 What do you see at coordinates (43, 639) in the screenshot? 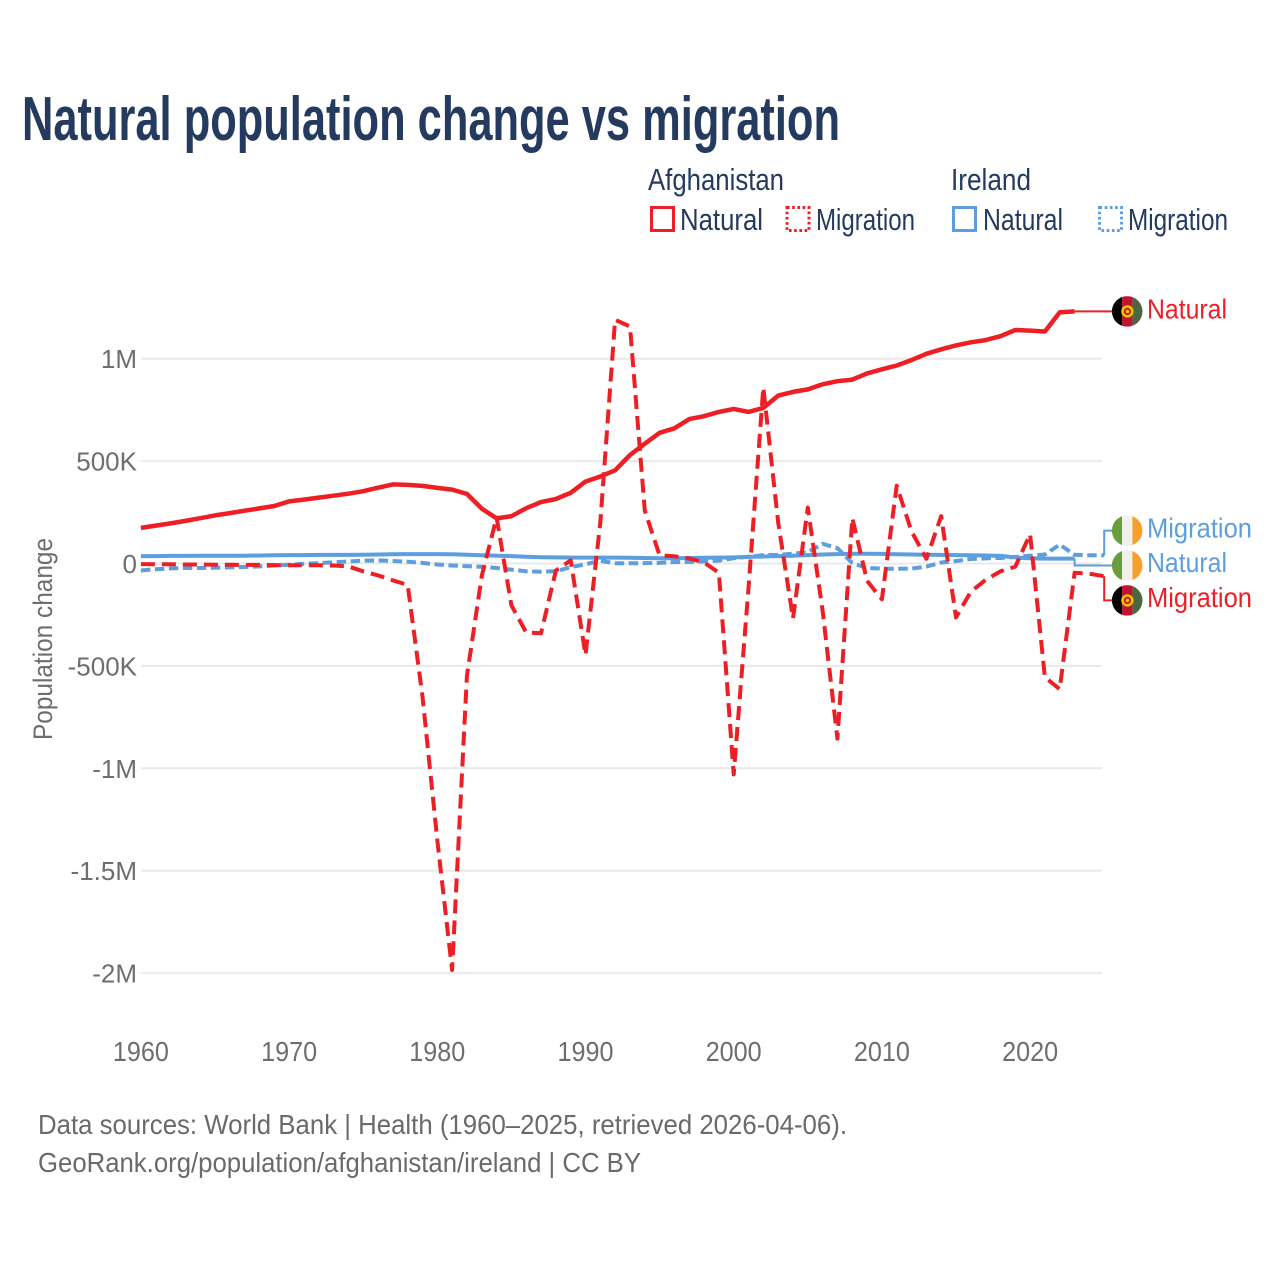
I see `svg-text: Population change` at bounding box center [43, 639].